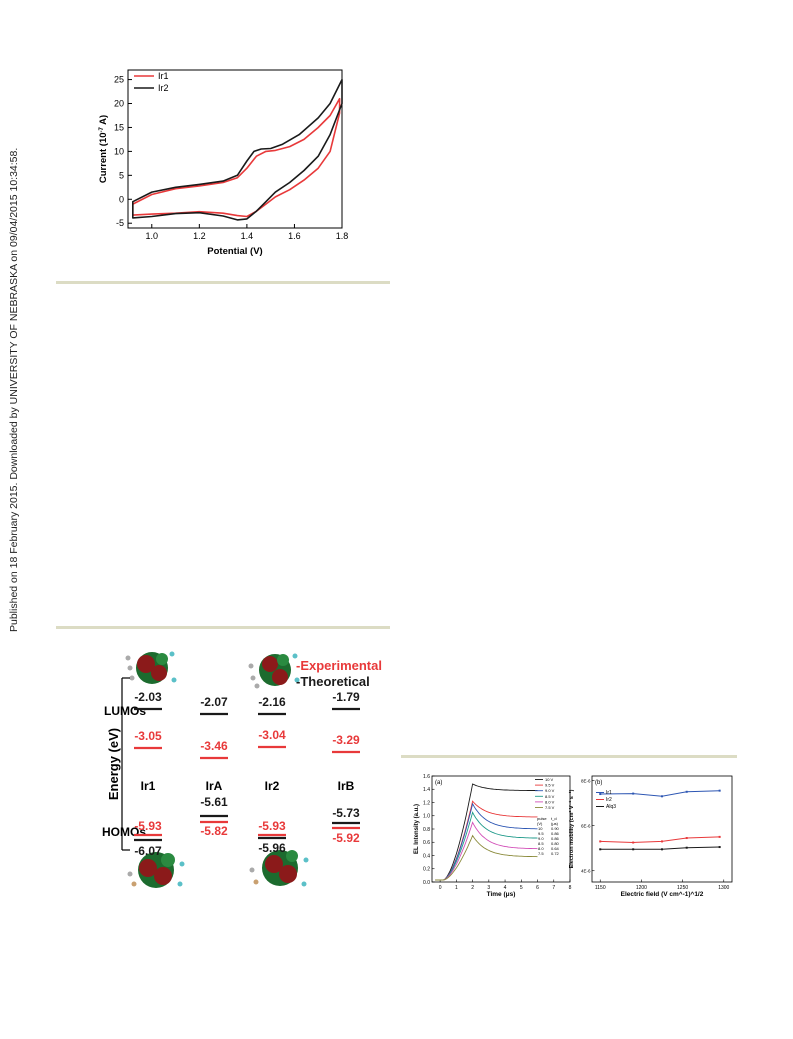 The image size is (793, 1039). What do you see at coordinates (655, 834) in the screenshot?
I see `mobility-ticks: 1150 1200 1250 1300 4E-6 6E-6 8E-6` at bounding box center [655, 834].